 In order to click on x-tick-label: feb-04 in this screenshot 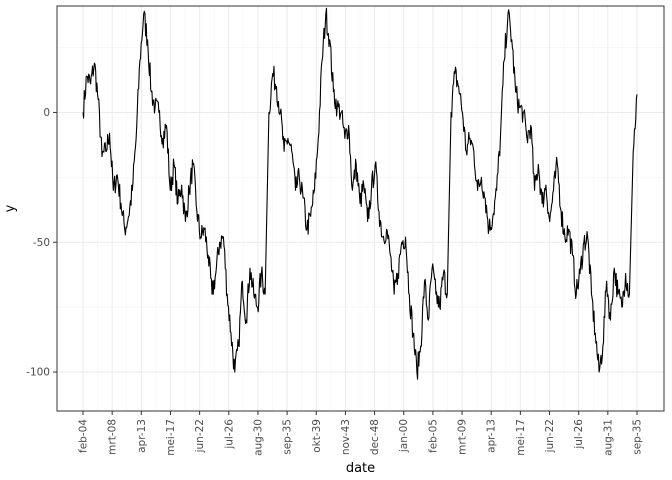, I will do `click(84, 436)`.